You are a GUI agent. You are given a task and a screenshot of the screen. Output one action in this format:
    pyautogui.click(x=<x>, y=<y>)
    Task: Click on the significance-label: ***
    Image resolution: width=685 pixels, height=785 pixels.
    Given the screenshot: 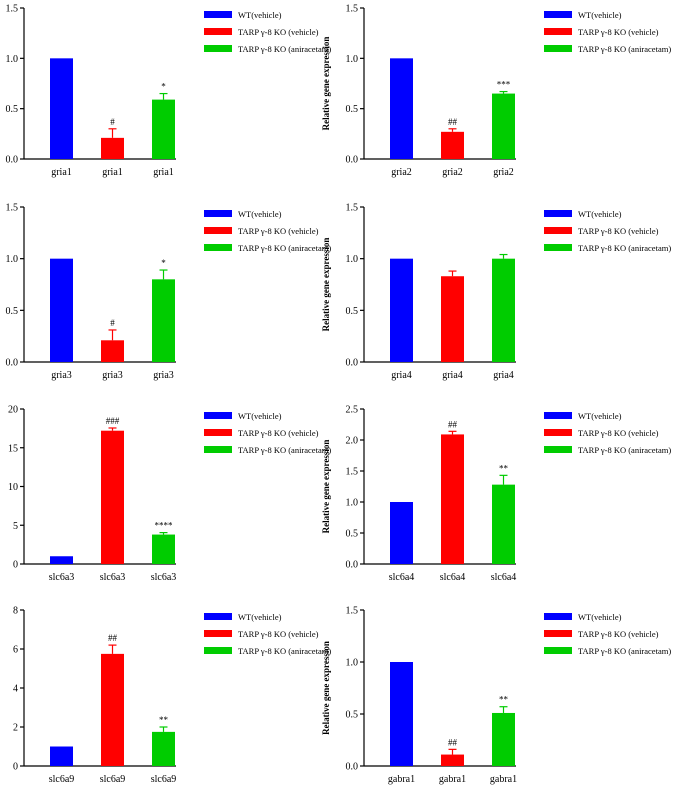 What is the action you would take?
    pyautogui.click(x=504, y=85)
    